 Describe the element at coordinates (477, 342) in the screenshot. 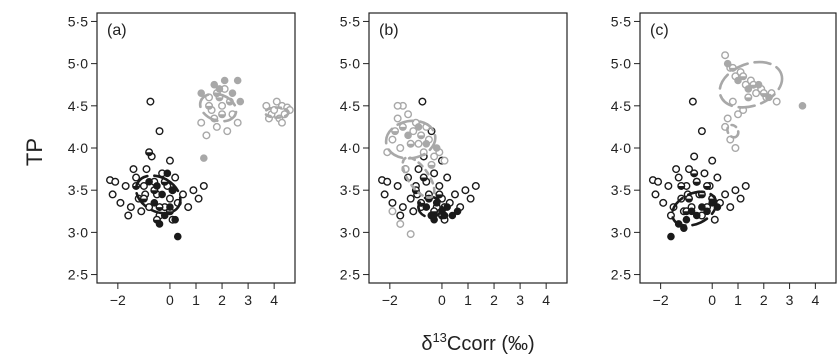

I see `x-axis-title: δ13Ccorr (‰)` at that location.